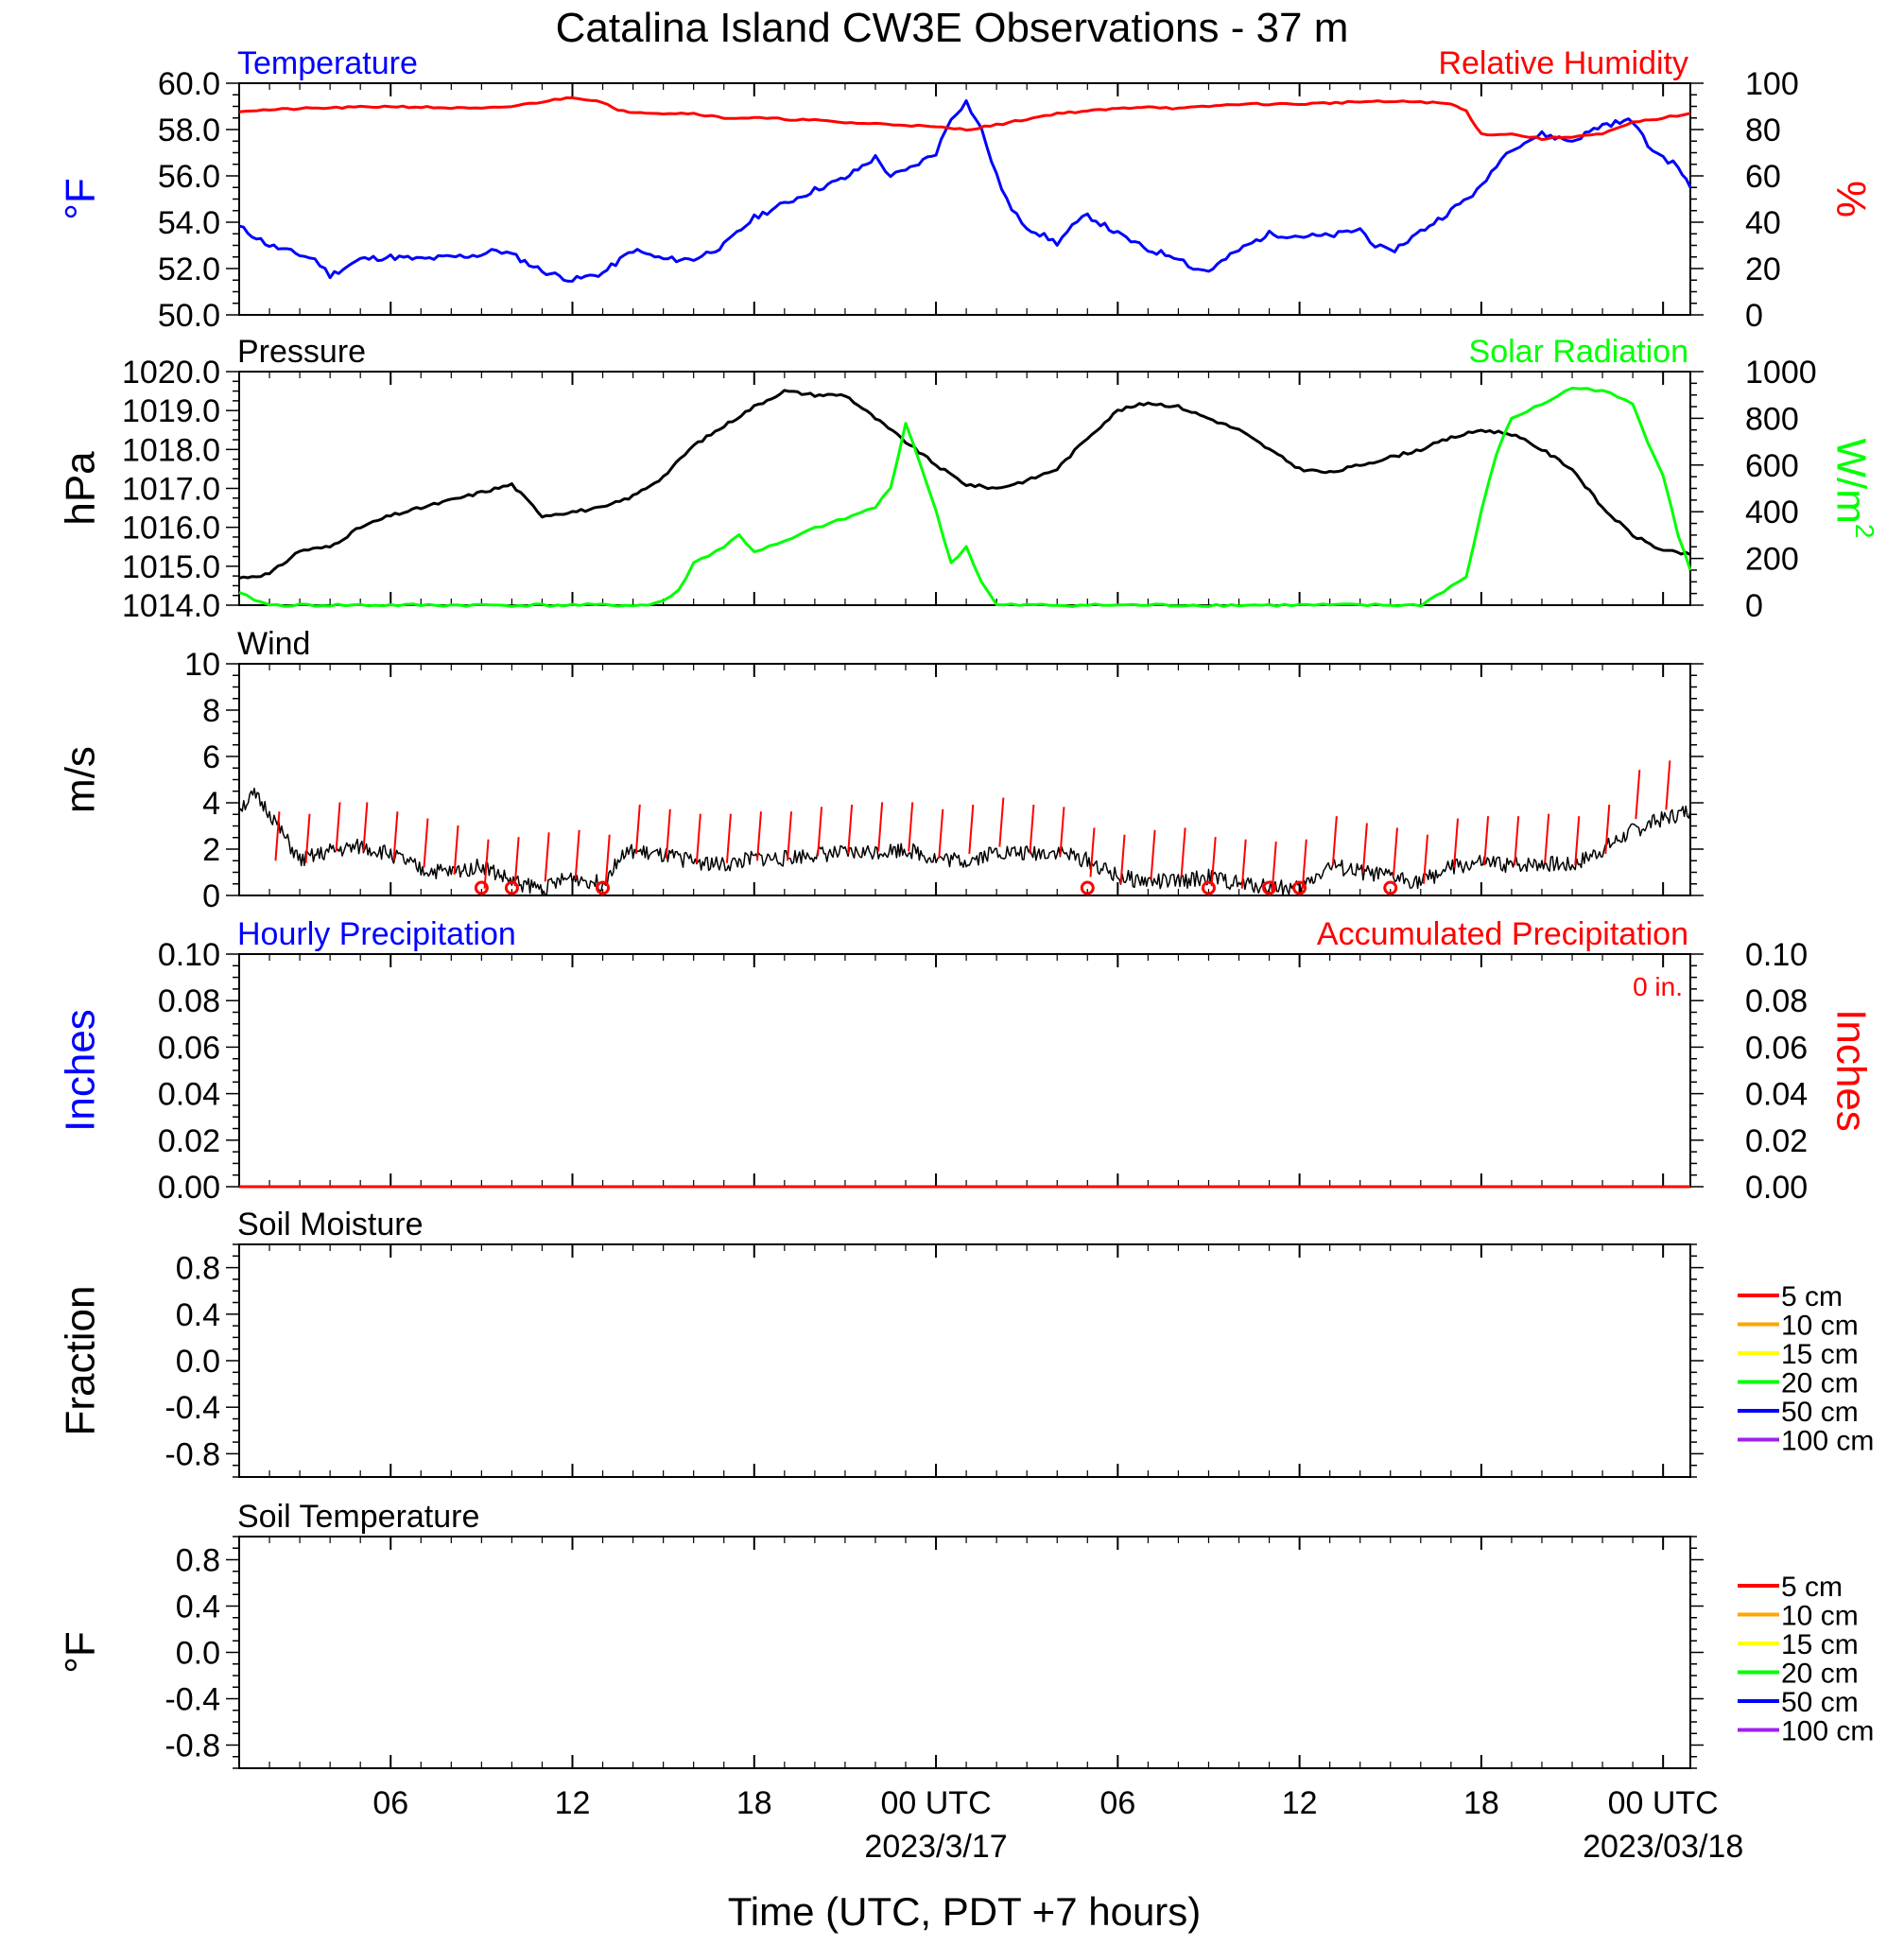 This screenshot has height=1946, width=1904. Describe the element at coordinates (189, 1001) in the screenshot. I see `y-tick-label: 0.08` at that location.